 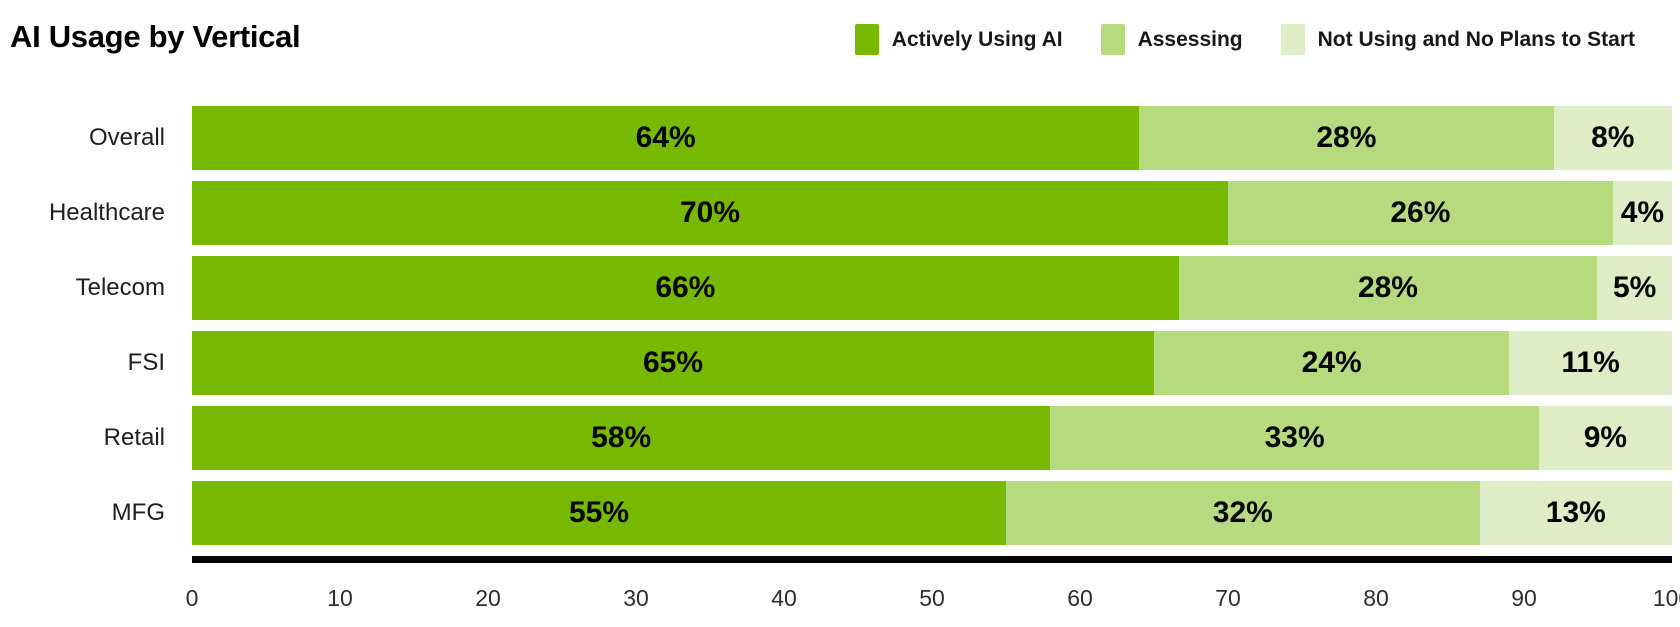 I want to click on x-axis-line, so click(x=932, y=559).